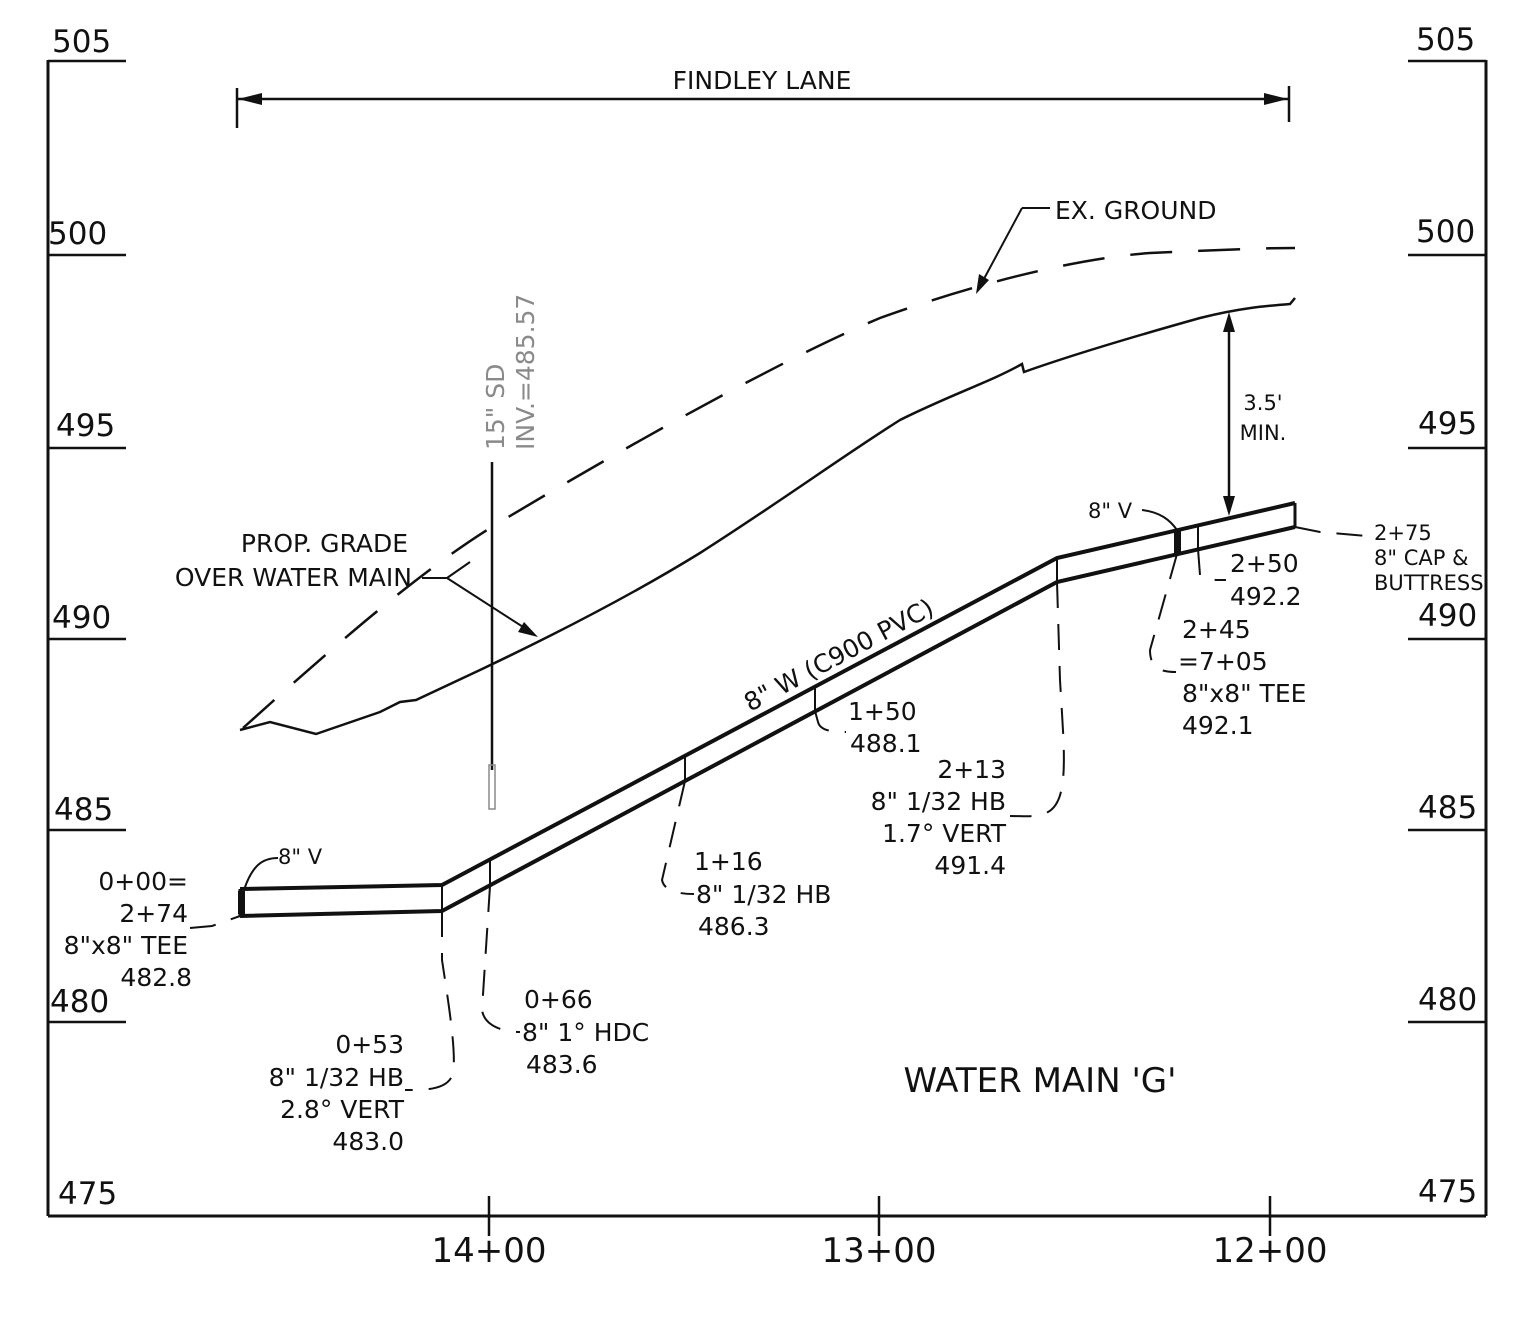  I want to click on left-elevation-axis: 505 500 495 490 485 480 475, so click(87, 618).